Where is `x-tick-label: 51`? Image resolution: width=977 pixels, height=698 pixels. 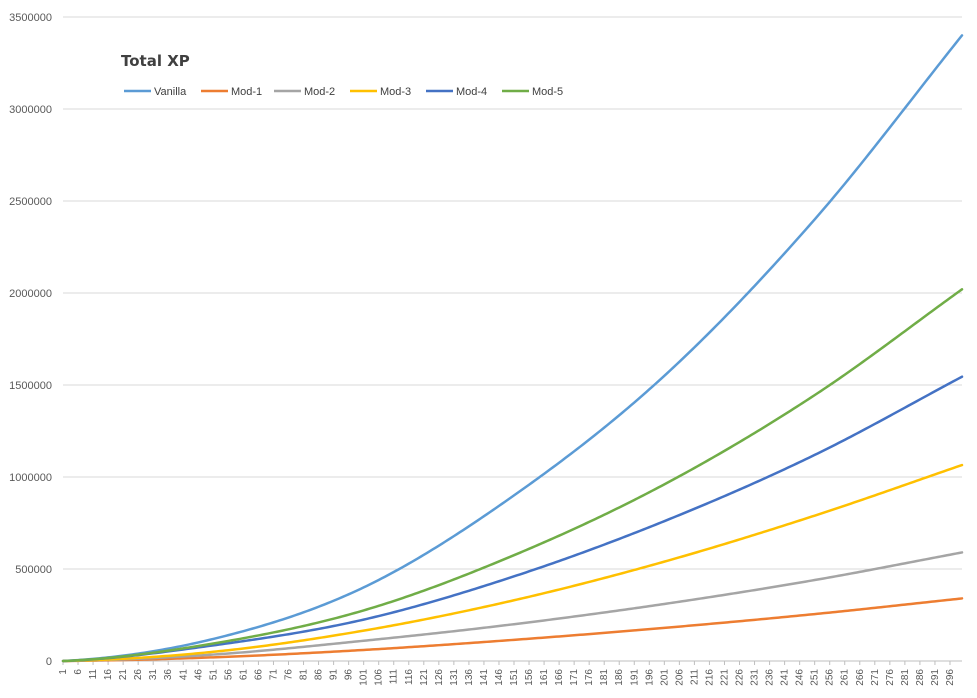
x-tick-label: 51 is located at coordinates (213, 675).